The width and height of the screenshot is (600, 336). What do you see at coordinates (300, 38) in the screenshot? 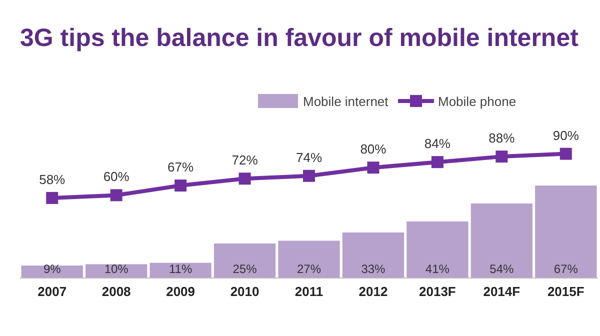
I see `chart-title: 3G tips the balance in favour of mobile internet` at bounding box center [300, 38].